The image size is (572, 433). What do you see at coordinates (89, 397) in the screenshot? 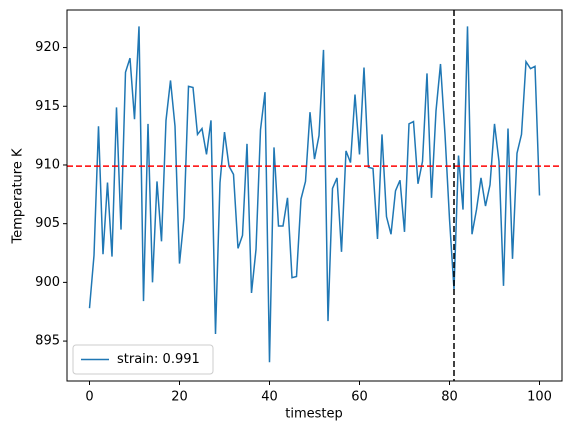
I see `x-tick-label: 0` at bounding box center [89, 397].